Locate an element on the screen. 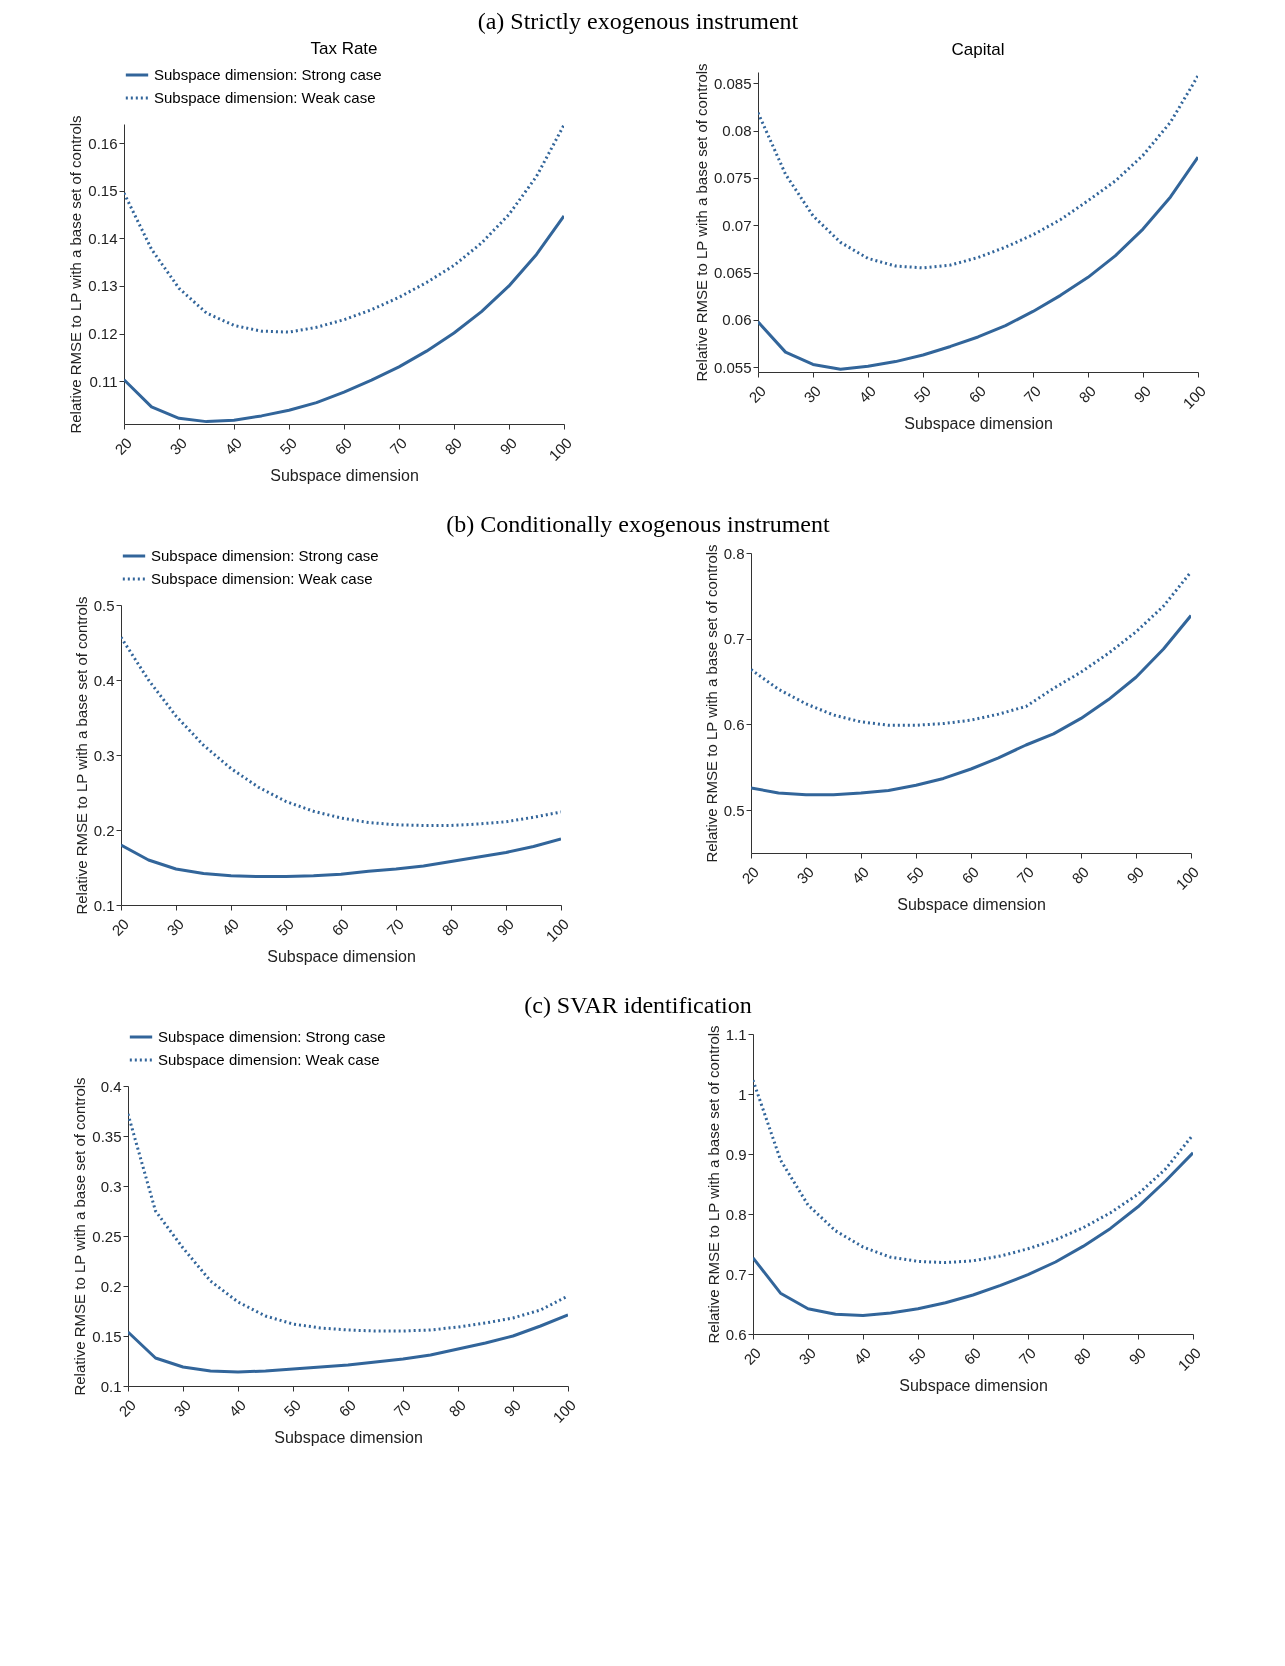 Image resolution: width=1285 pixels, height=1666 pixels. legend-label: Subspace dimension: Weak case is located at coordinates (264, 97).